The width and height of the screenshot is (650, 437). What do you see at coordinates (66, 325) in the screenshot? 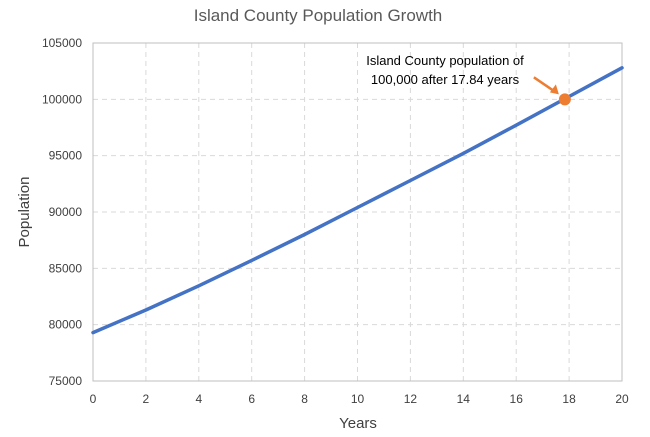
I see `y-tick-label: 80000` at bounding box center [66, 325].